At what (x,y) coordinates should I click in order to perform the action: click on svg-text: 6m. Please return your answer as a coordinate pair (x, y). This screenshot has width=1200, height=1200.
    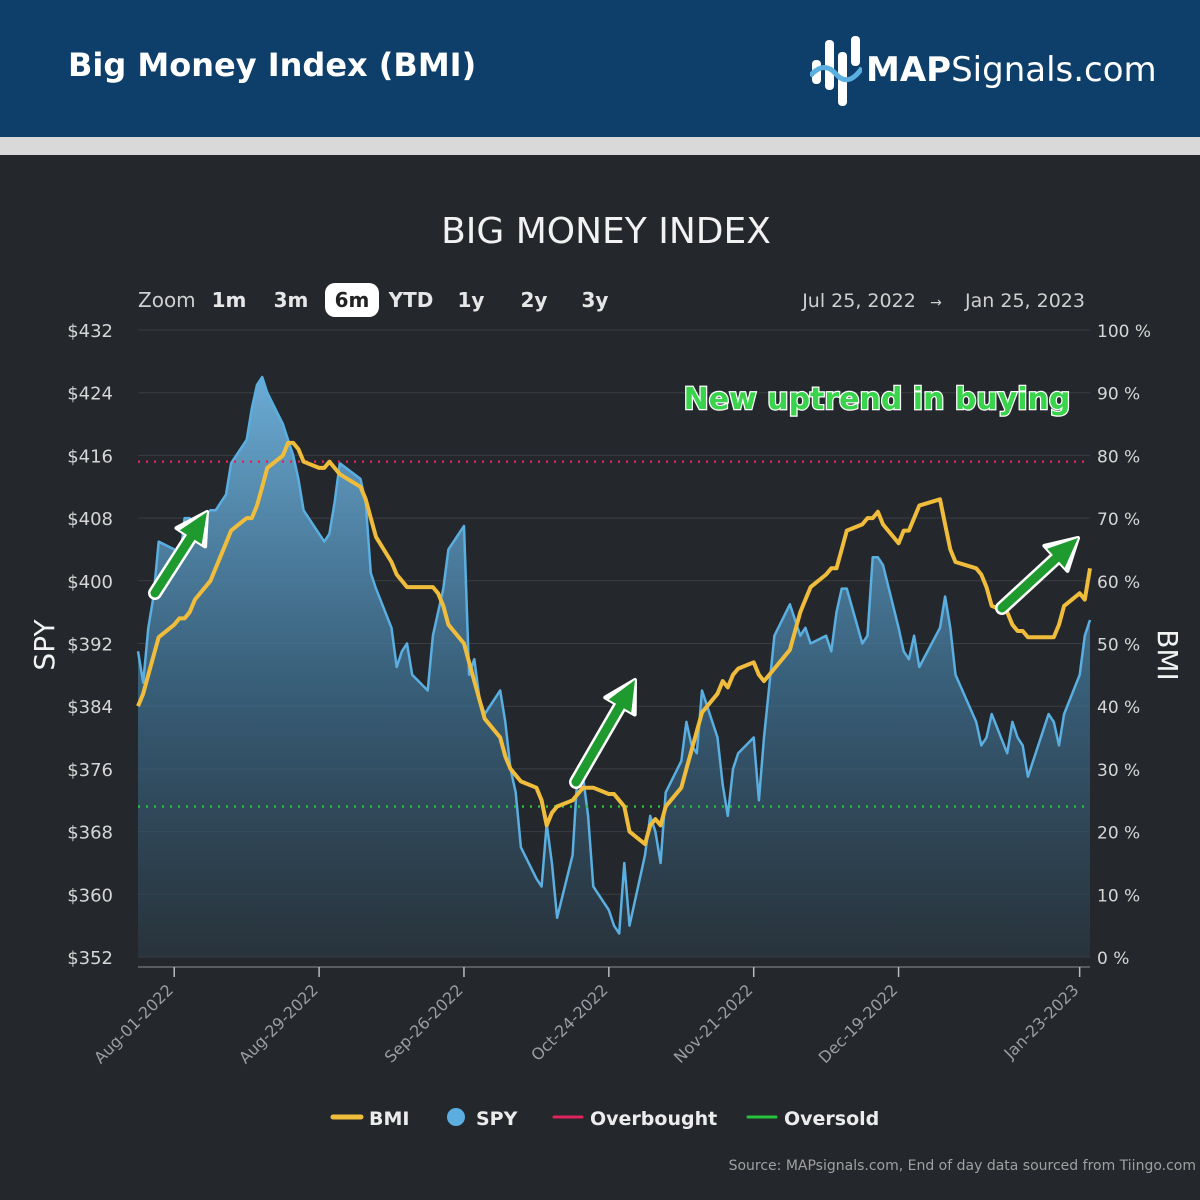
    Looking at the image, I should click on (352, 300).